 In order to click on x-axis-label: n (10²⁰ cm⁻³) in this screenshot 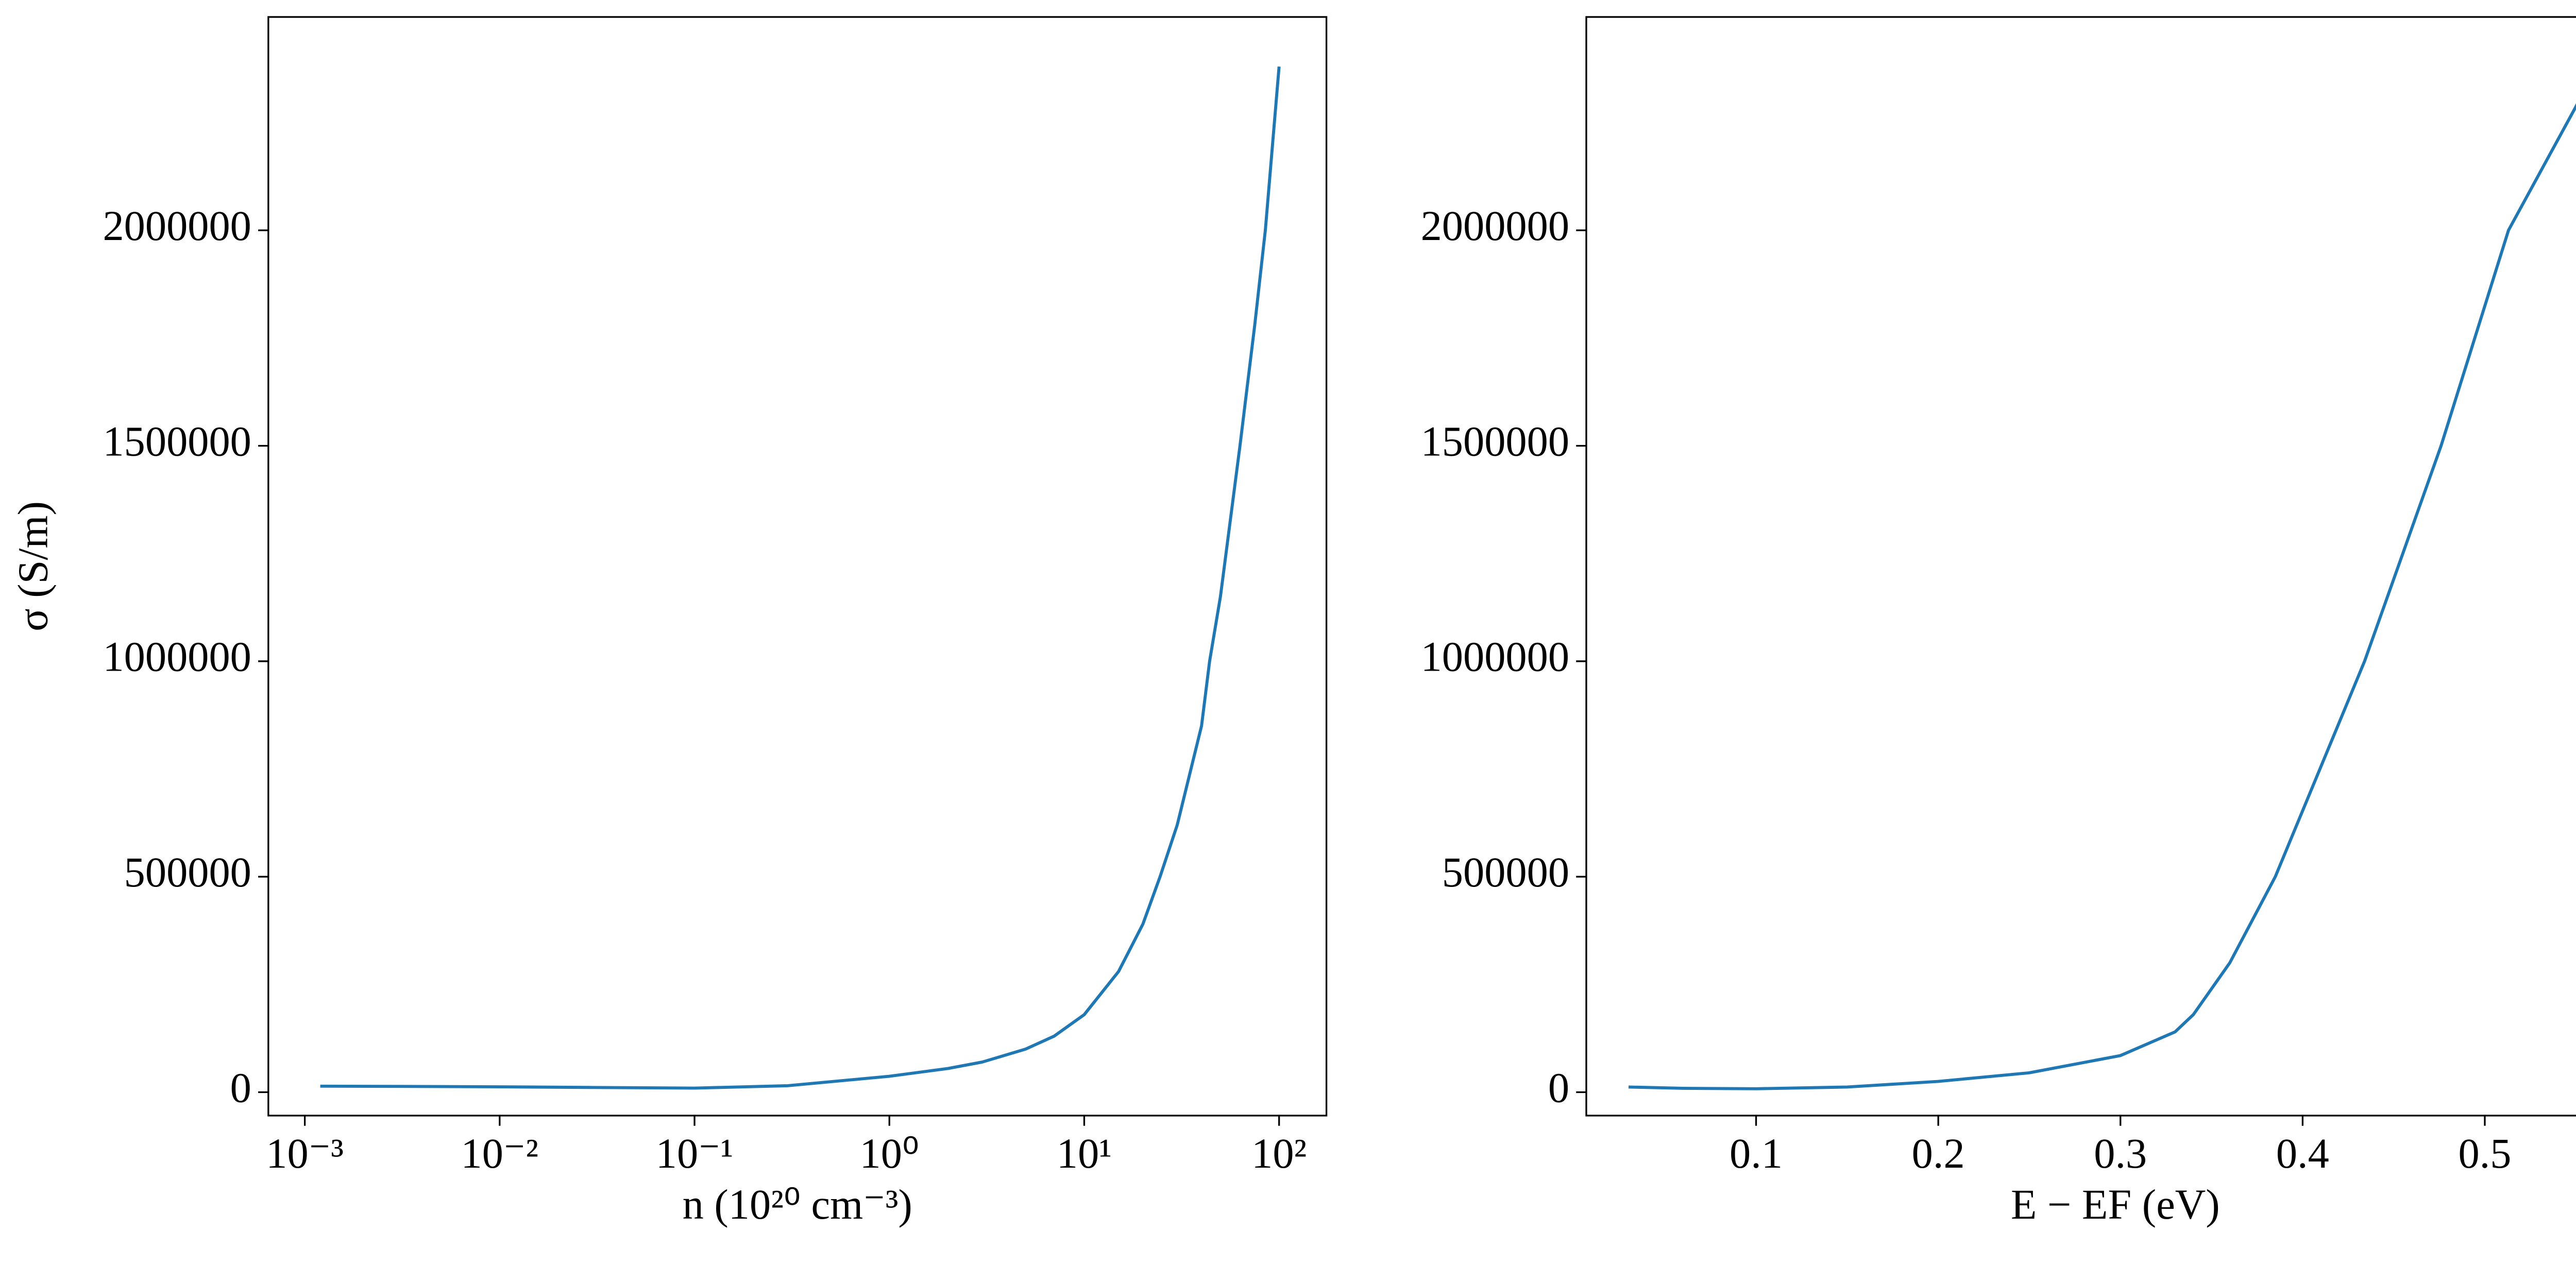, I will do `click(797, 1205)`.